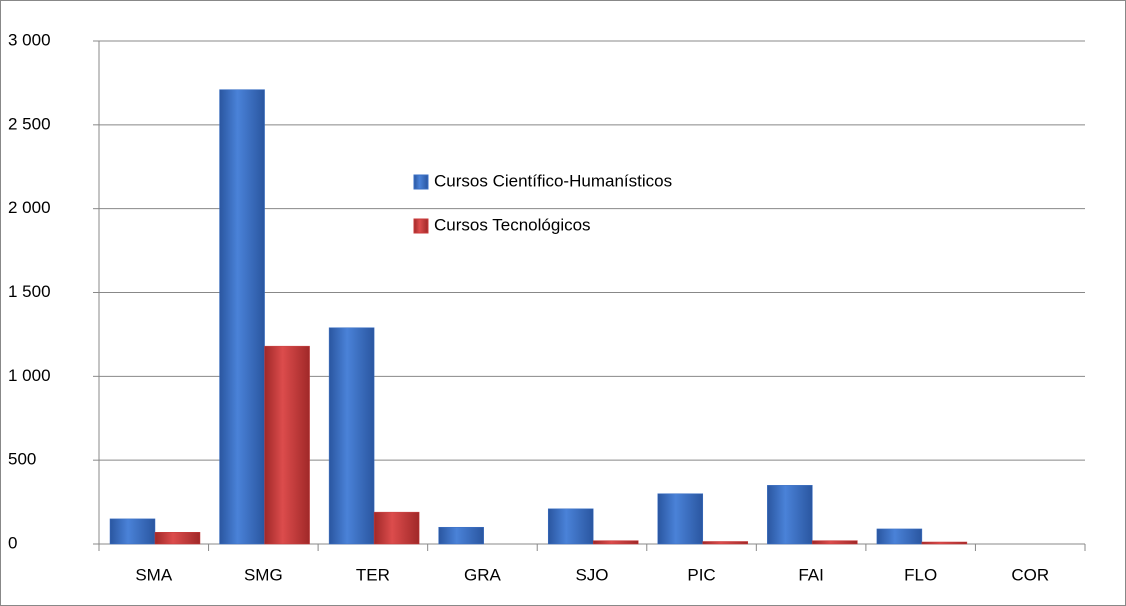 The width and height of the screenshot is (1126, 606). What do you see at coordinates (22, 459) in the screenshot?
I see `y-tick-label: 500` at bounding box center [22, 459].